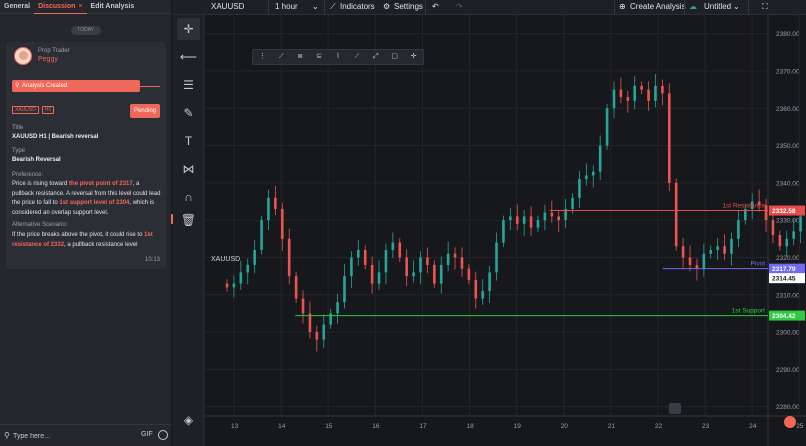  Describe the element at coordinates (163, 435) in the screenshot. I see `emoji-icon` at that location.